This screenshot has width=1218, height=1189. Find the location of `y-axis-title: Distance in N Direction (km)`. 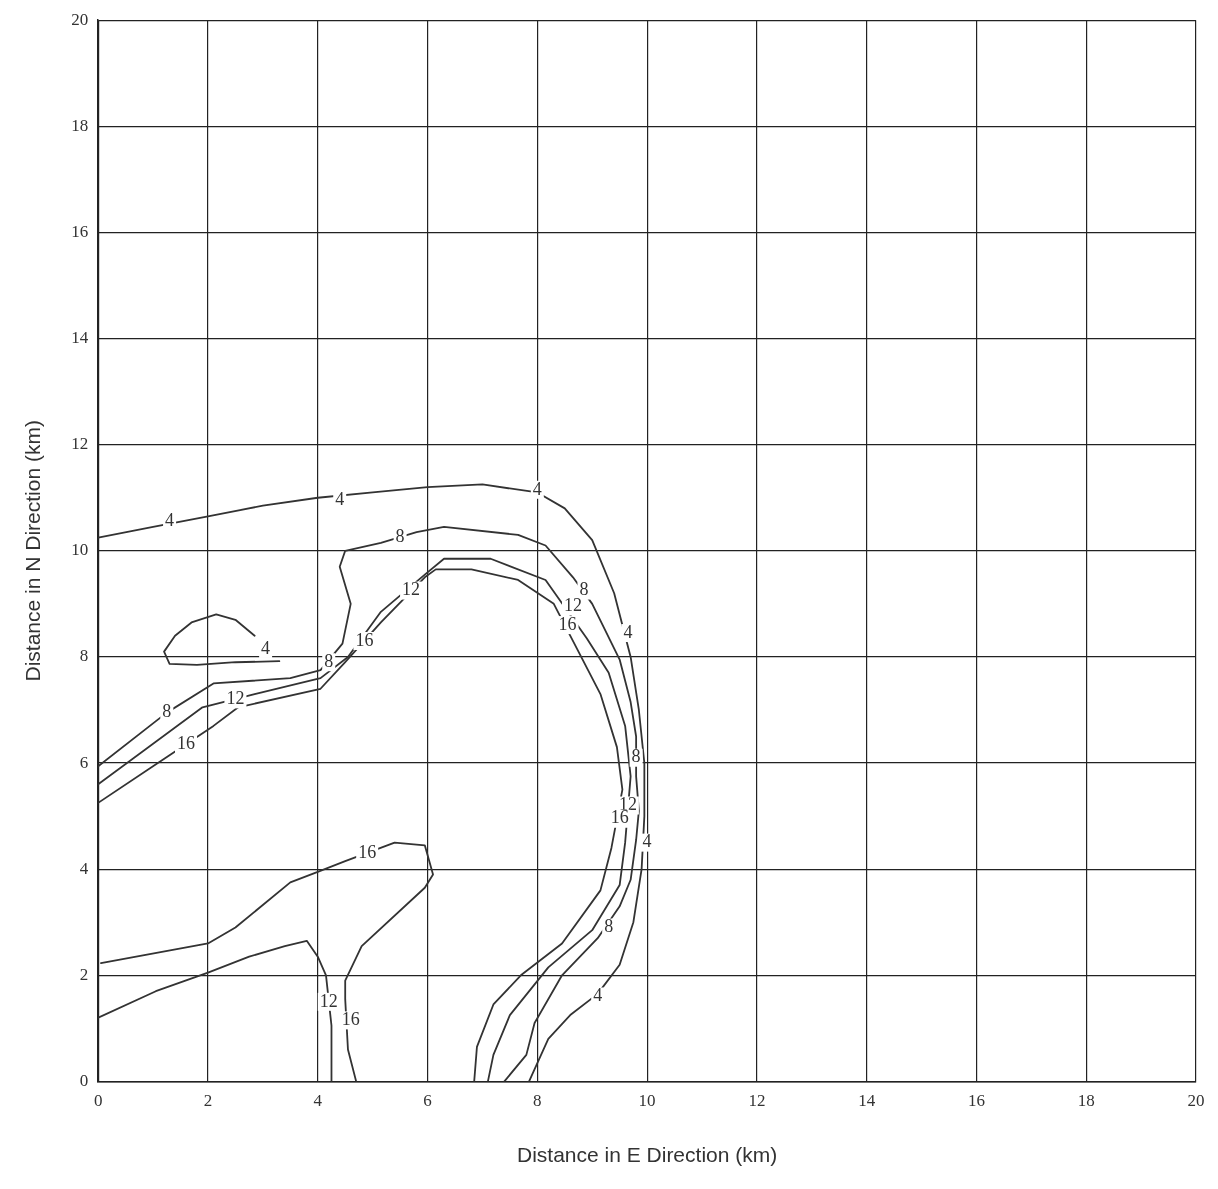

y-axis-title: Distance in N Direction (km) is located at coordinates (33, 551).